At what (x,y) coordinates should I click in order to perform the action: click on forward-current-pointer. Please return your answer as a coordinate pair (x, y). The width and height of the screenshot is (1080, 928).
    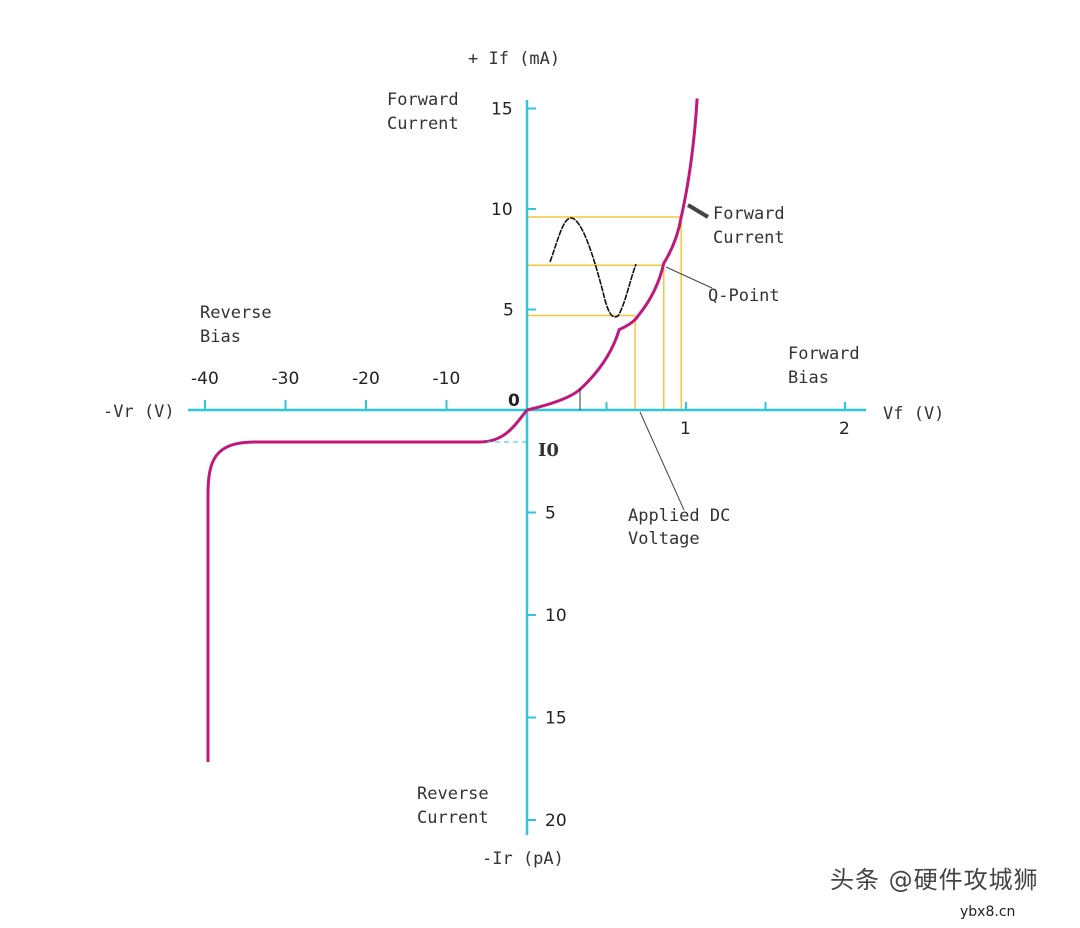
    Looking at the image, I should click on (698, 211).